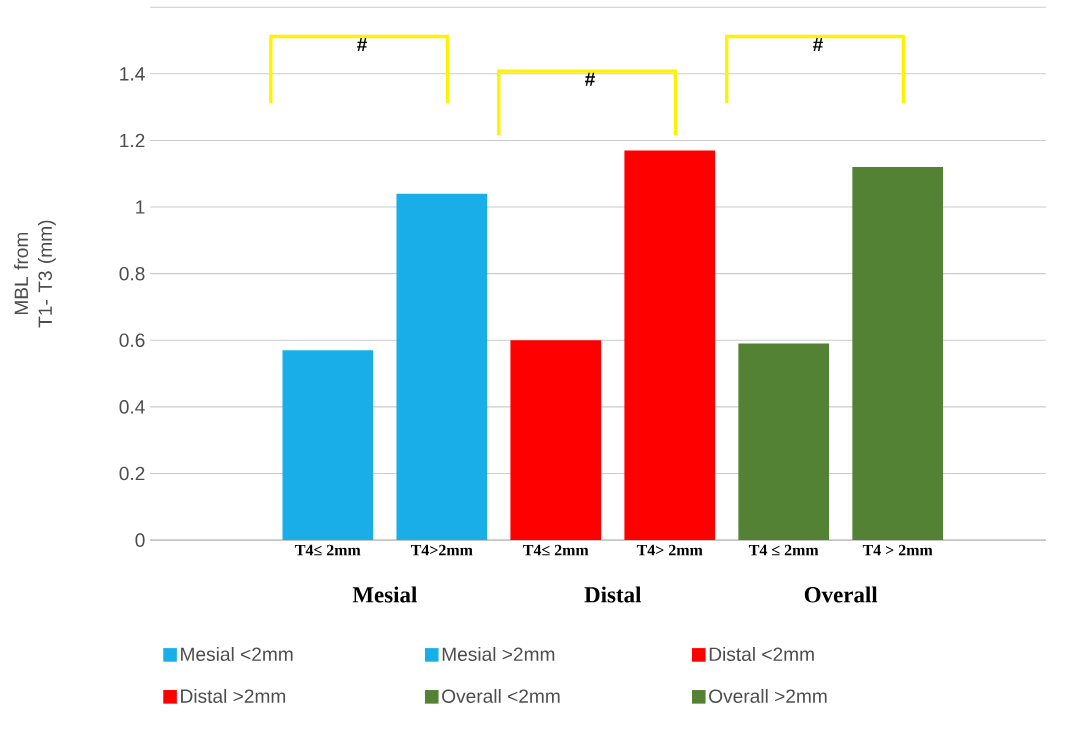 The image size is (1081, 749). Describe the element at coordinates (501, 695) in the screenshot. I see `legend-label: Overall <2mm` at that location.